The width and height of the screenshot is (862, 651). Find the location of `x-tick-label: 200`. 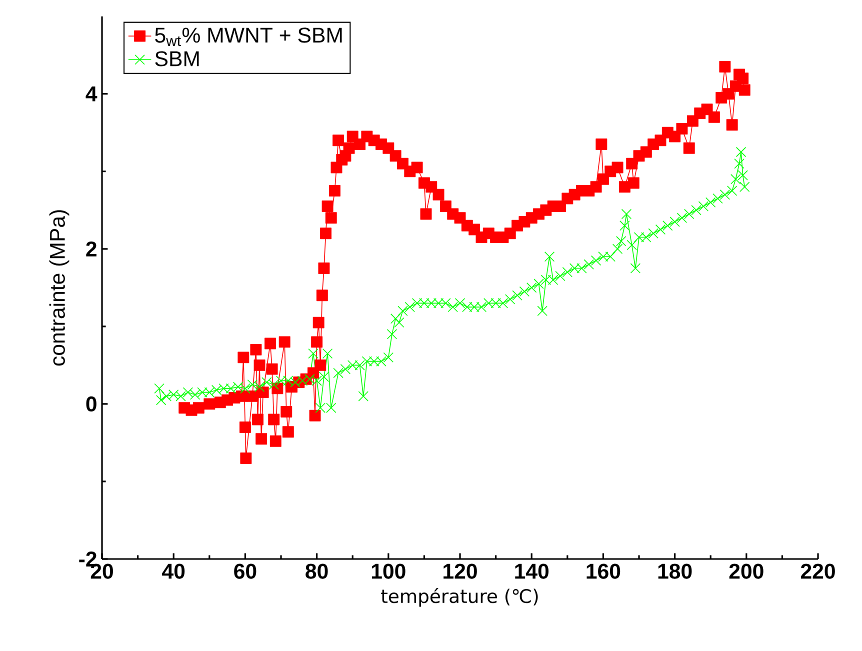

x-tick-label: 200 is located at coordinates (746, 571).